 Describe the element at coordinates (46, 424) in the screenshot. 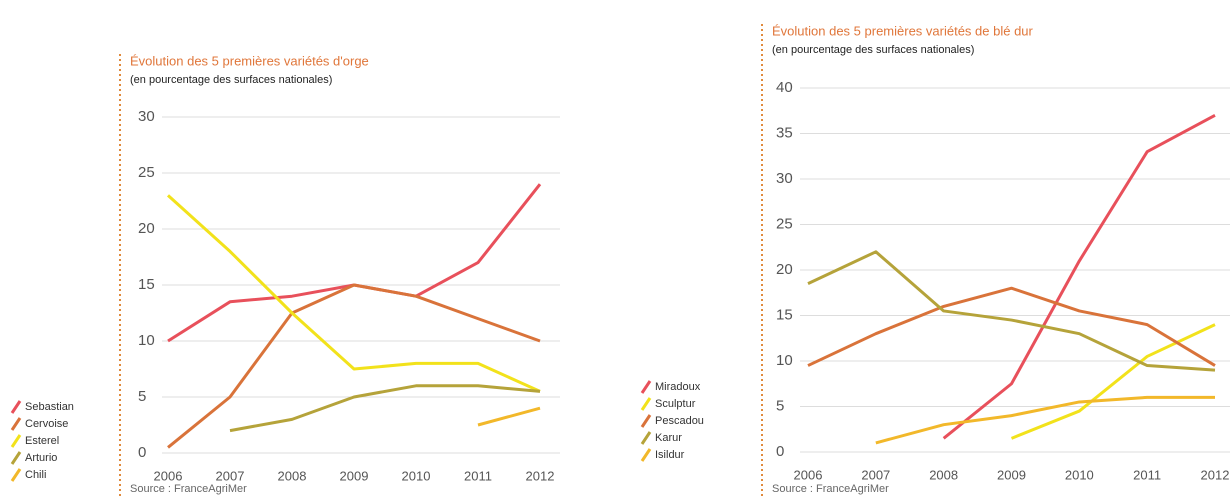

I see `legend-label: Cervoise` at that location.